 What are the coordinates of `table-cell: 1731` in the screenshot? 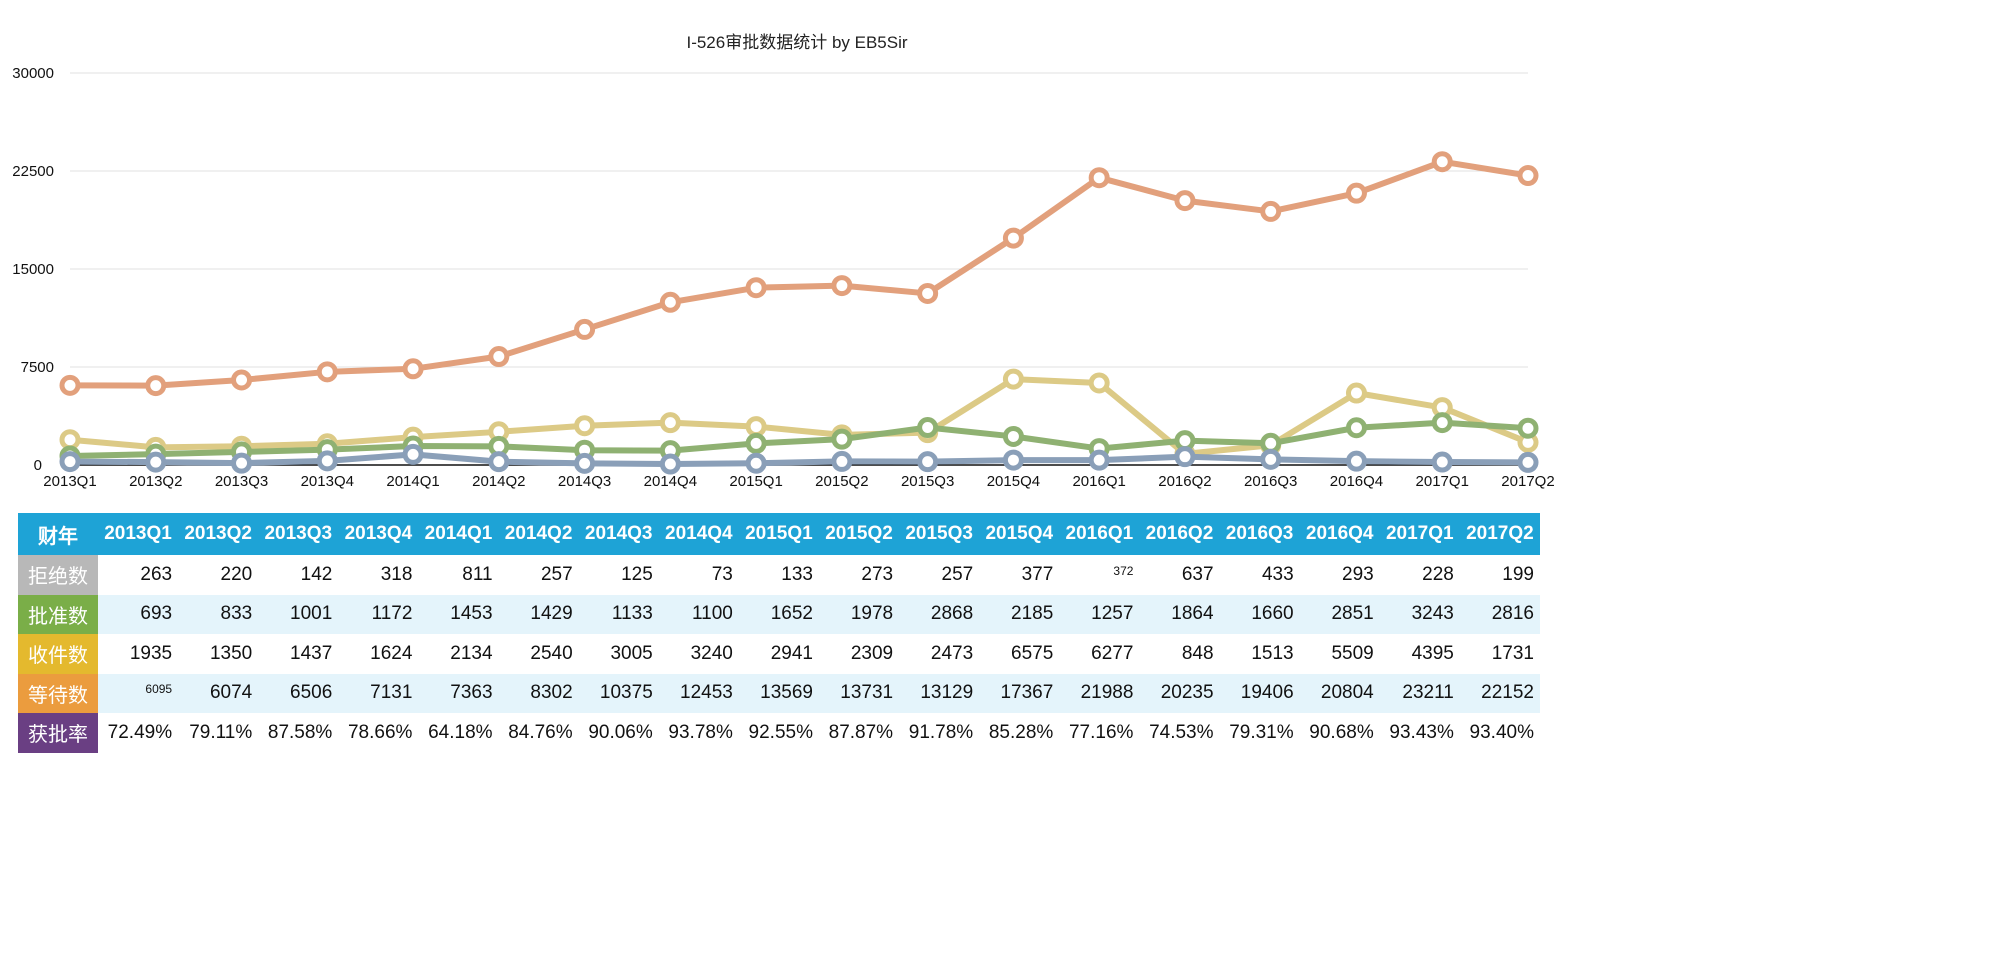 It's located at (1512, 653).